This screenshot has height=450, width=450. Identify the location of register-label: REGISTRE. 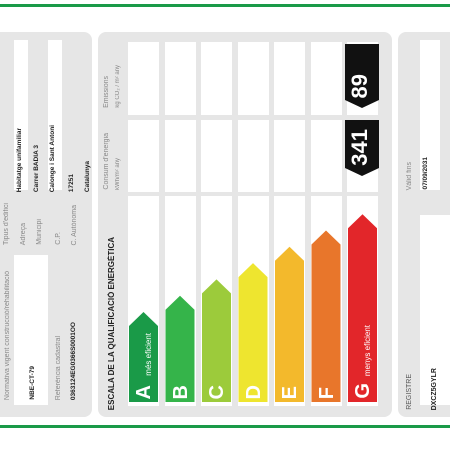
(409, 392).